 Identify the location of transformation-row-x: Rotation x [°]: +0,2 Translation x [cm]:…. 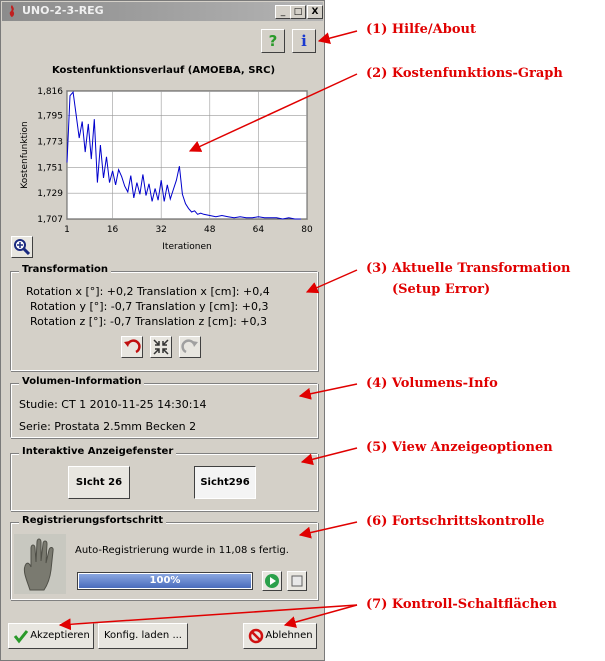
(148, 291).